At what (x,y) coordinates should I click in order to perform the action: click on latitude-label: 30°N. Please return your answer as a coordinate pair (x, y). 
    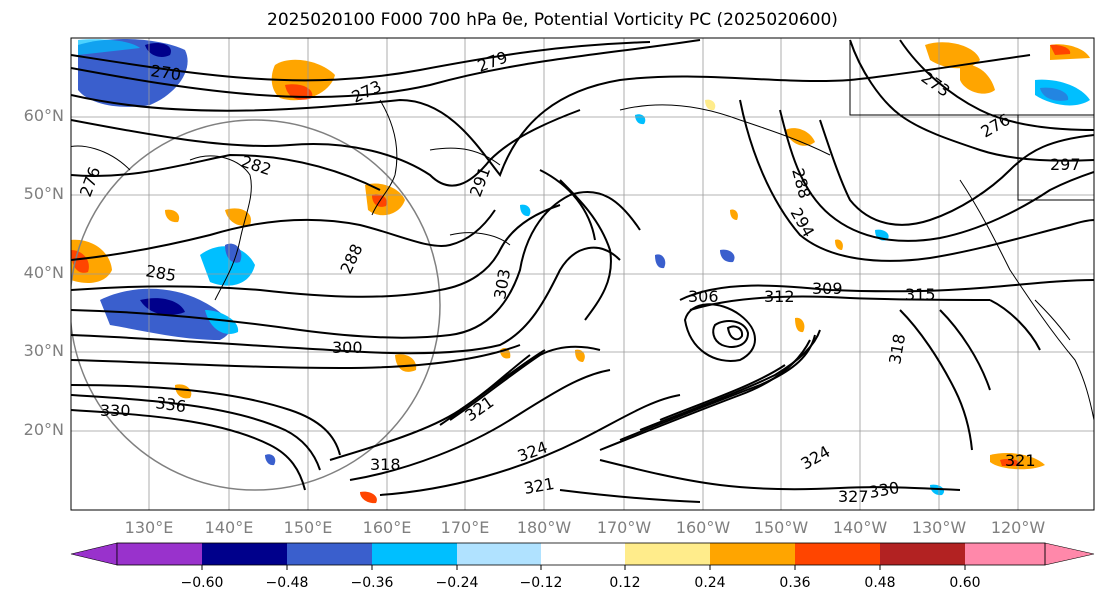
    Looking at the image, I should click on (43, 350).